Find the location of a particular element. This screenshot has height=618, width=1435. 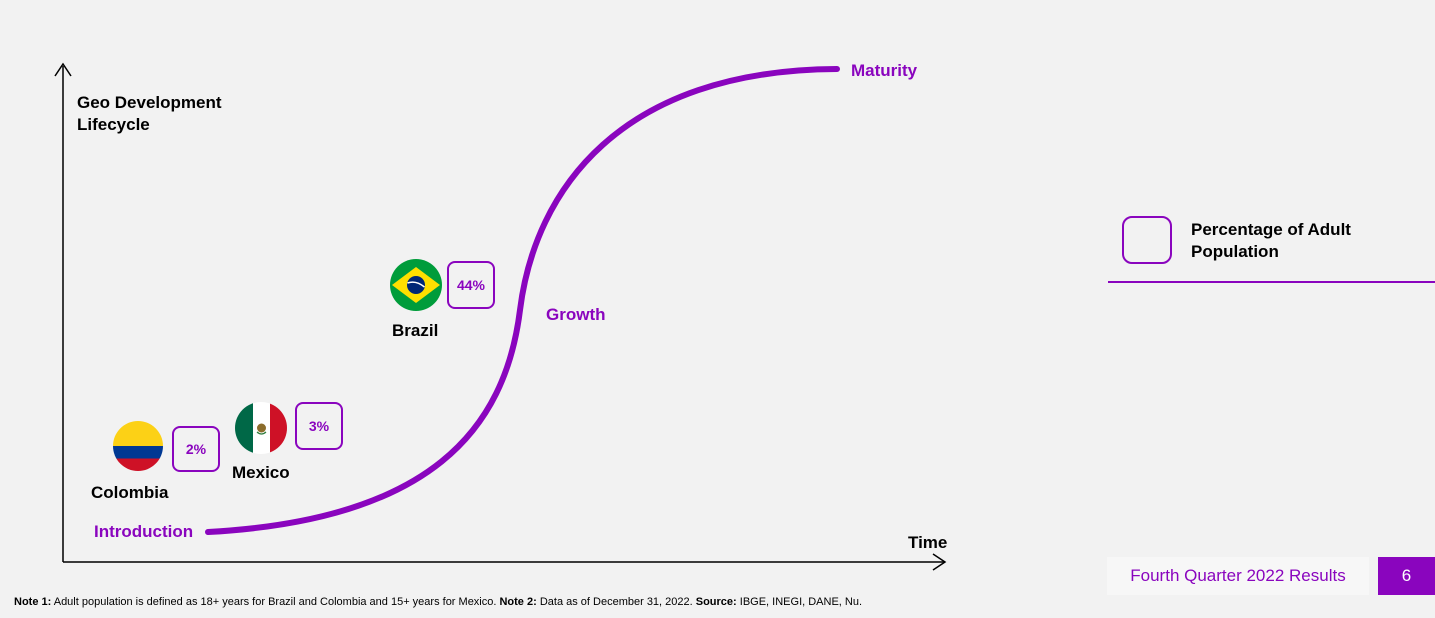

mexico-flag is located at coordinates (261, 428).